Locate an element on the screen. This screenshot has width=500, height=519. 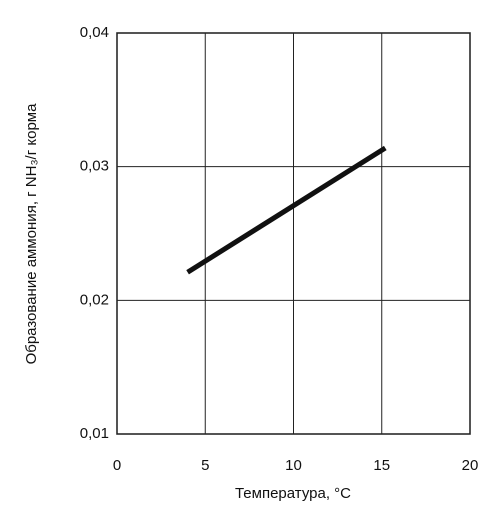
y-tick-label: 0,02 is located at coordinates (94, 299).